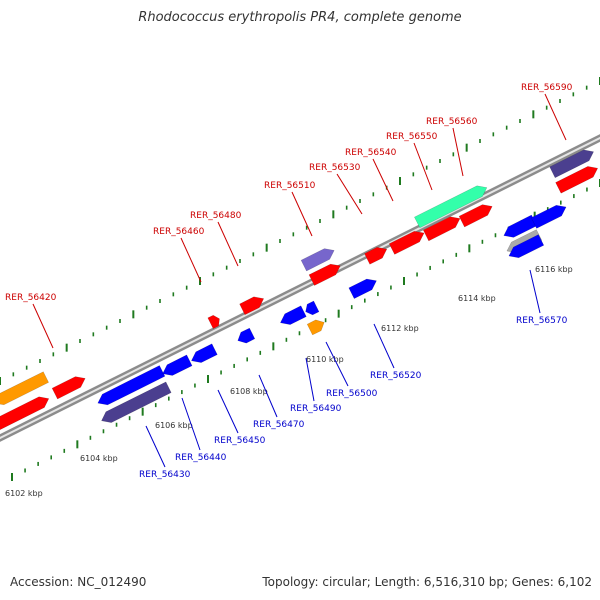 The width and height of the screenshot is (600, 600). Describe the element at coordinates (554, 269) in the screenshot. I see `scale-label: 6116 kbp` at that location.